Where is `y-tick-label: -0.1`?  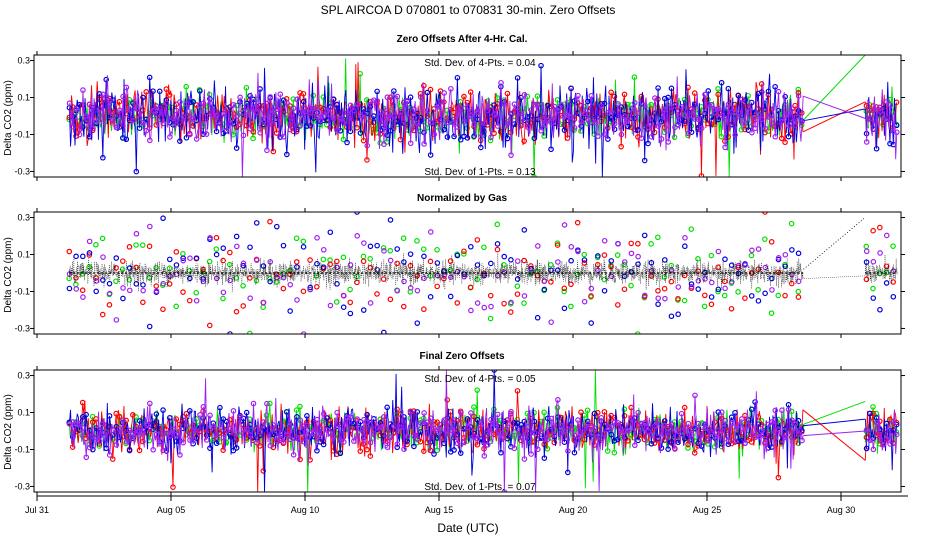
y-tick-label: -0.1 is located at coordinates (22, 134).